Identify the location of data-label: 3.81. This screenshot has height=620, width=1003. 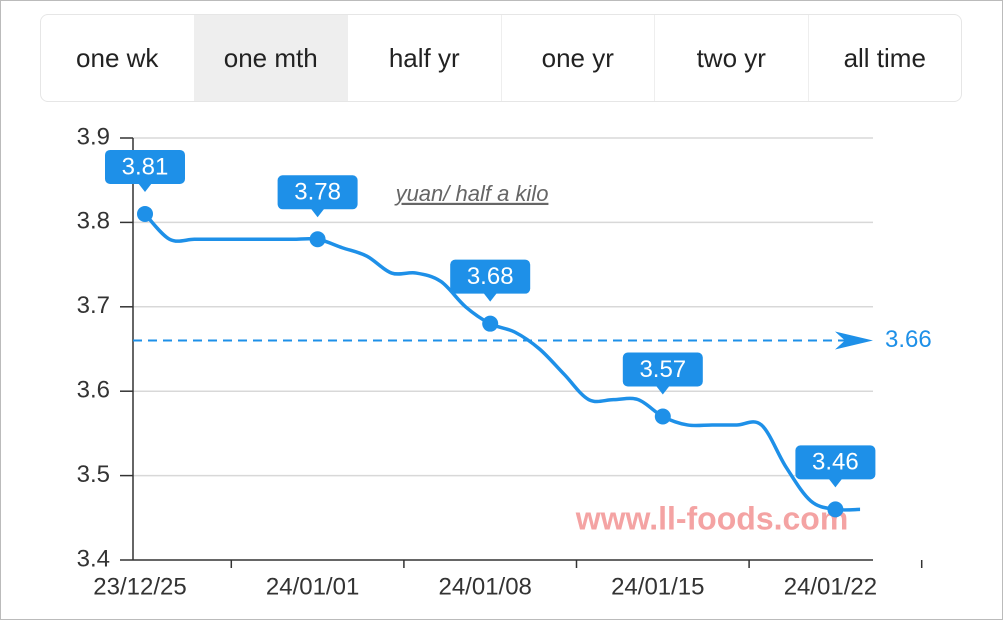
(145, 166).